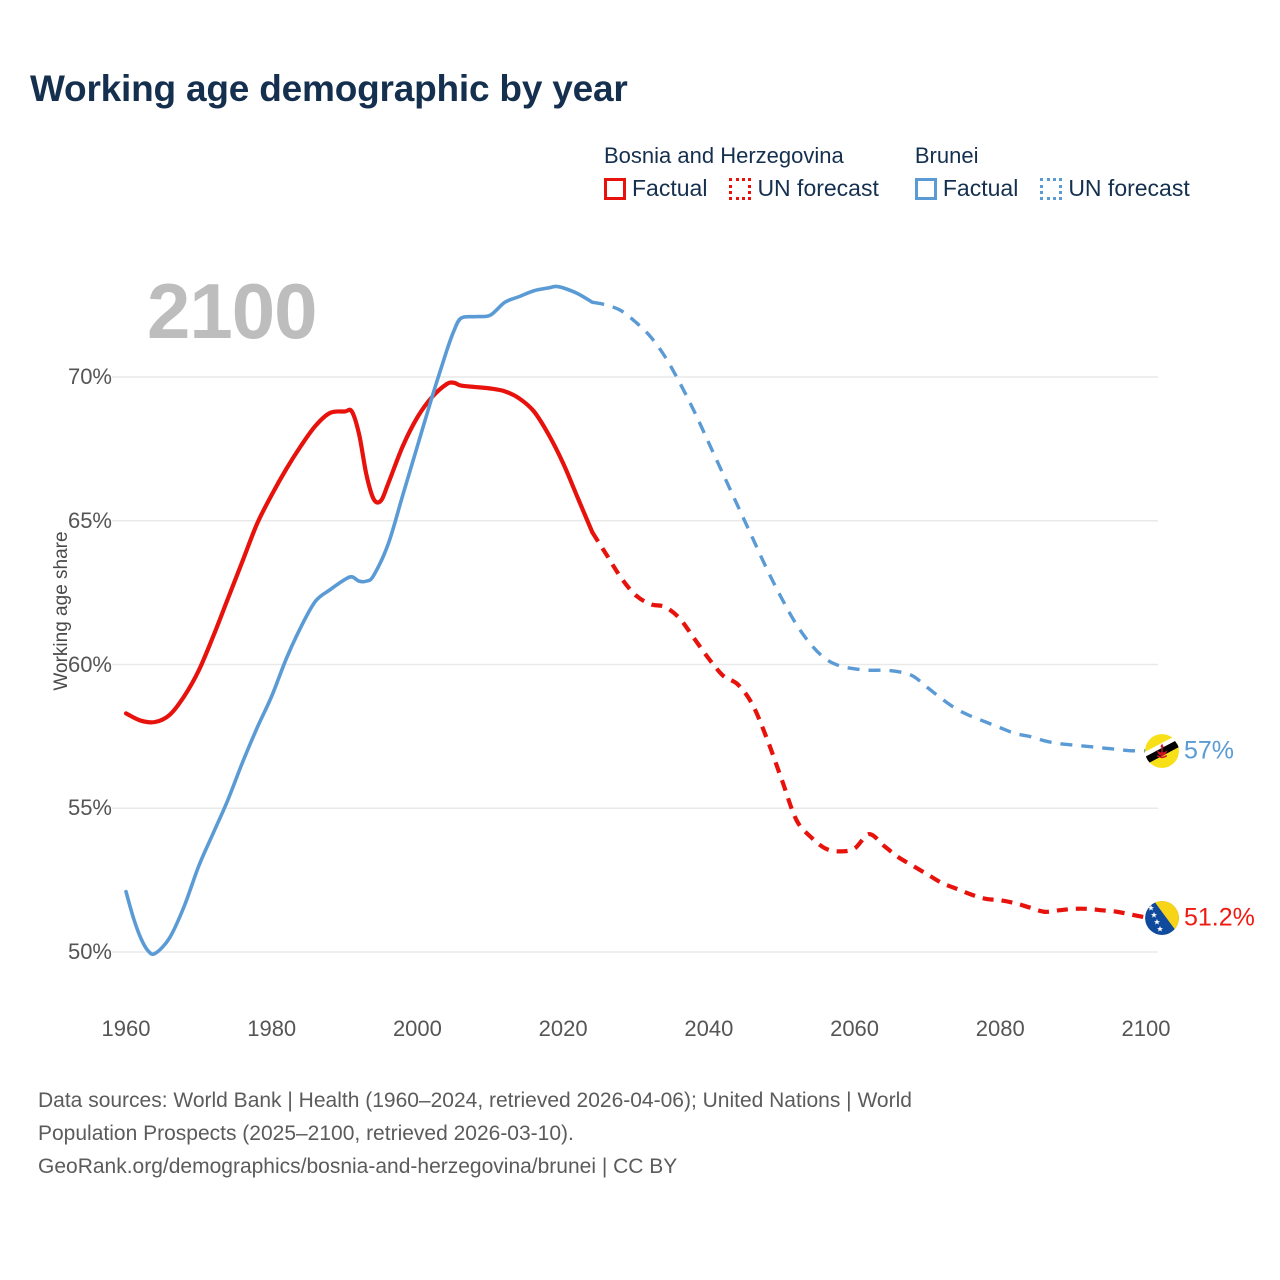 The width and height of the screenshot is (1280, 1280). I want to click on bosnia-end-label: 51.2%, so click(1219, 917).